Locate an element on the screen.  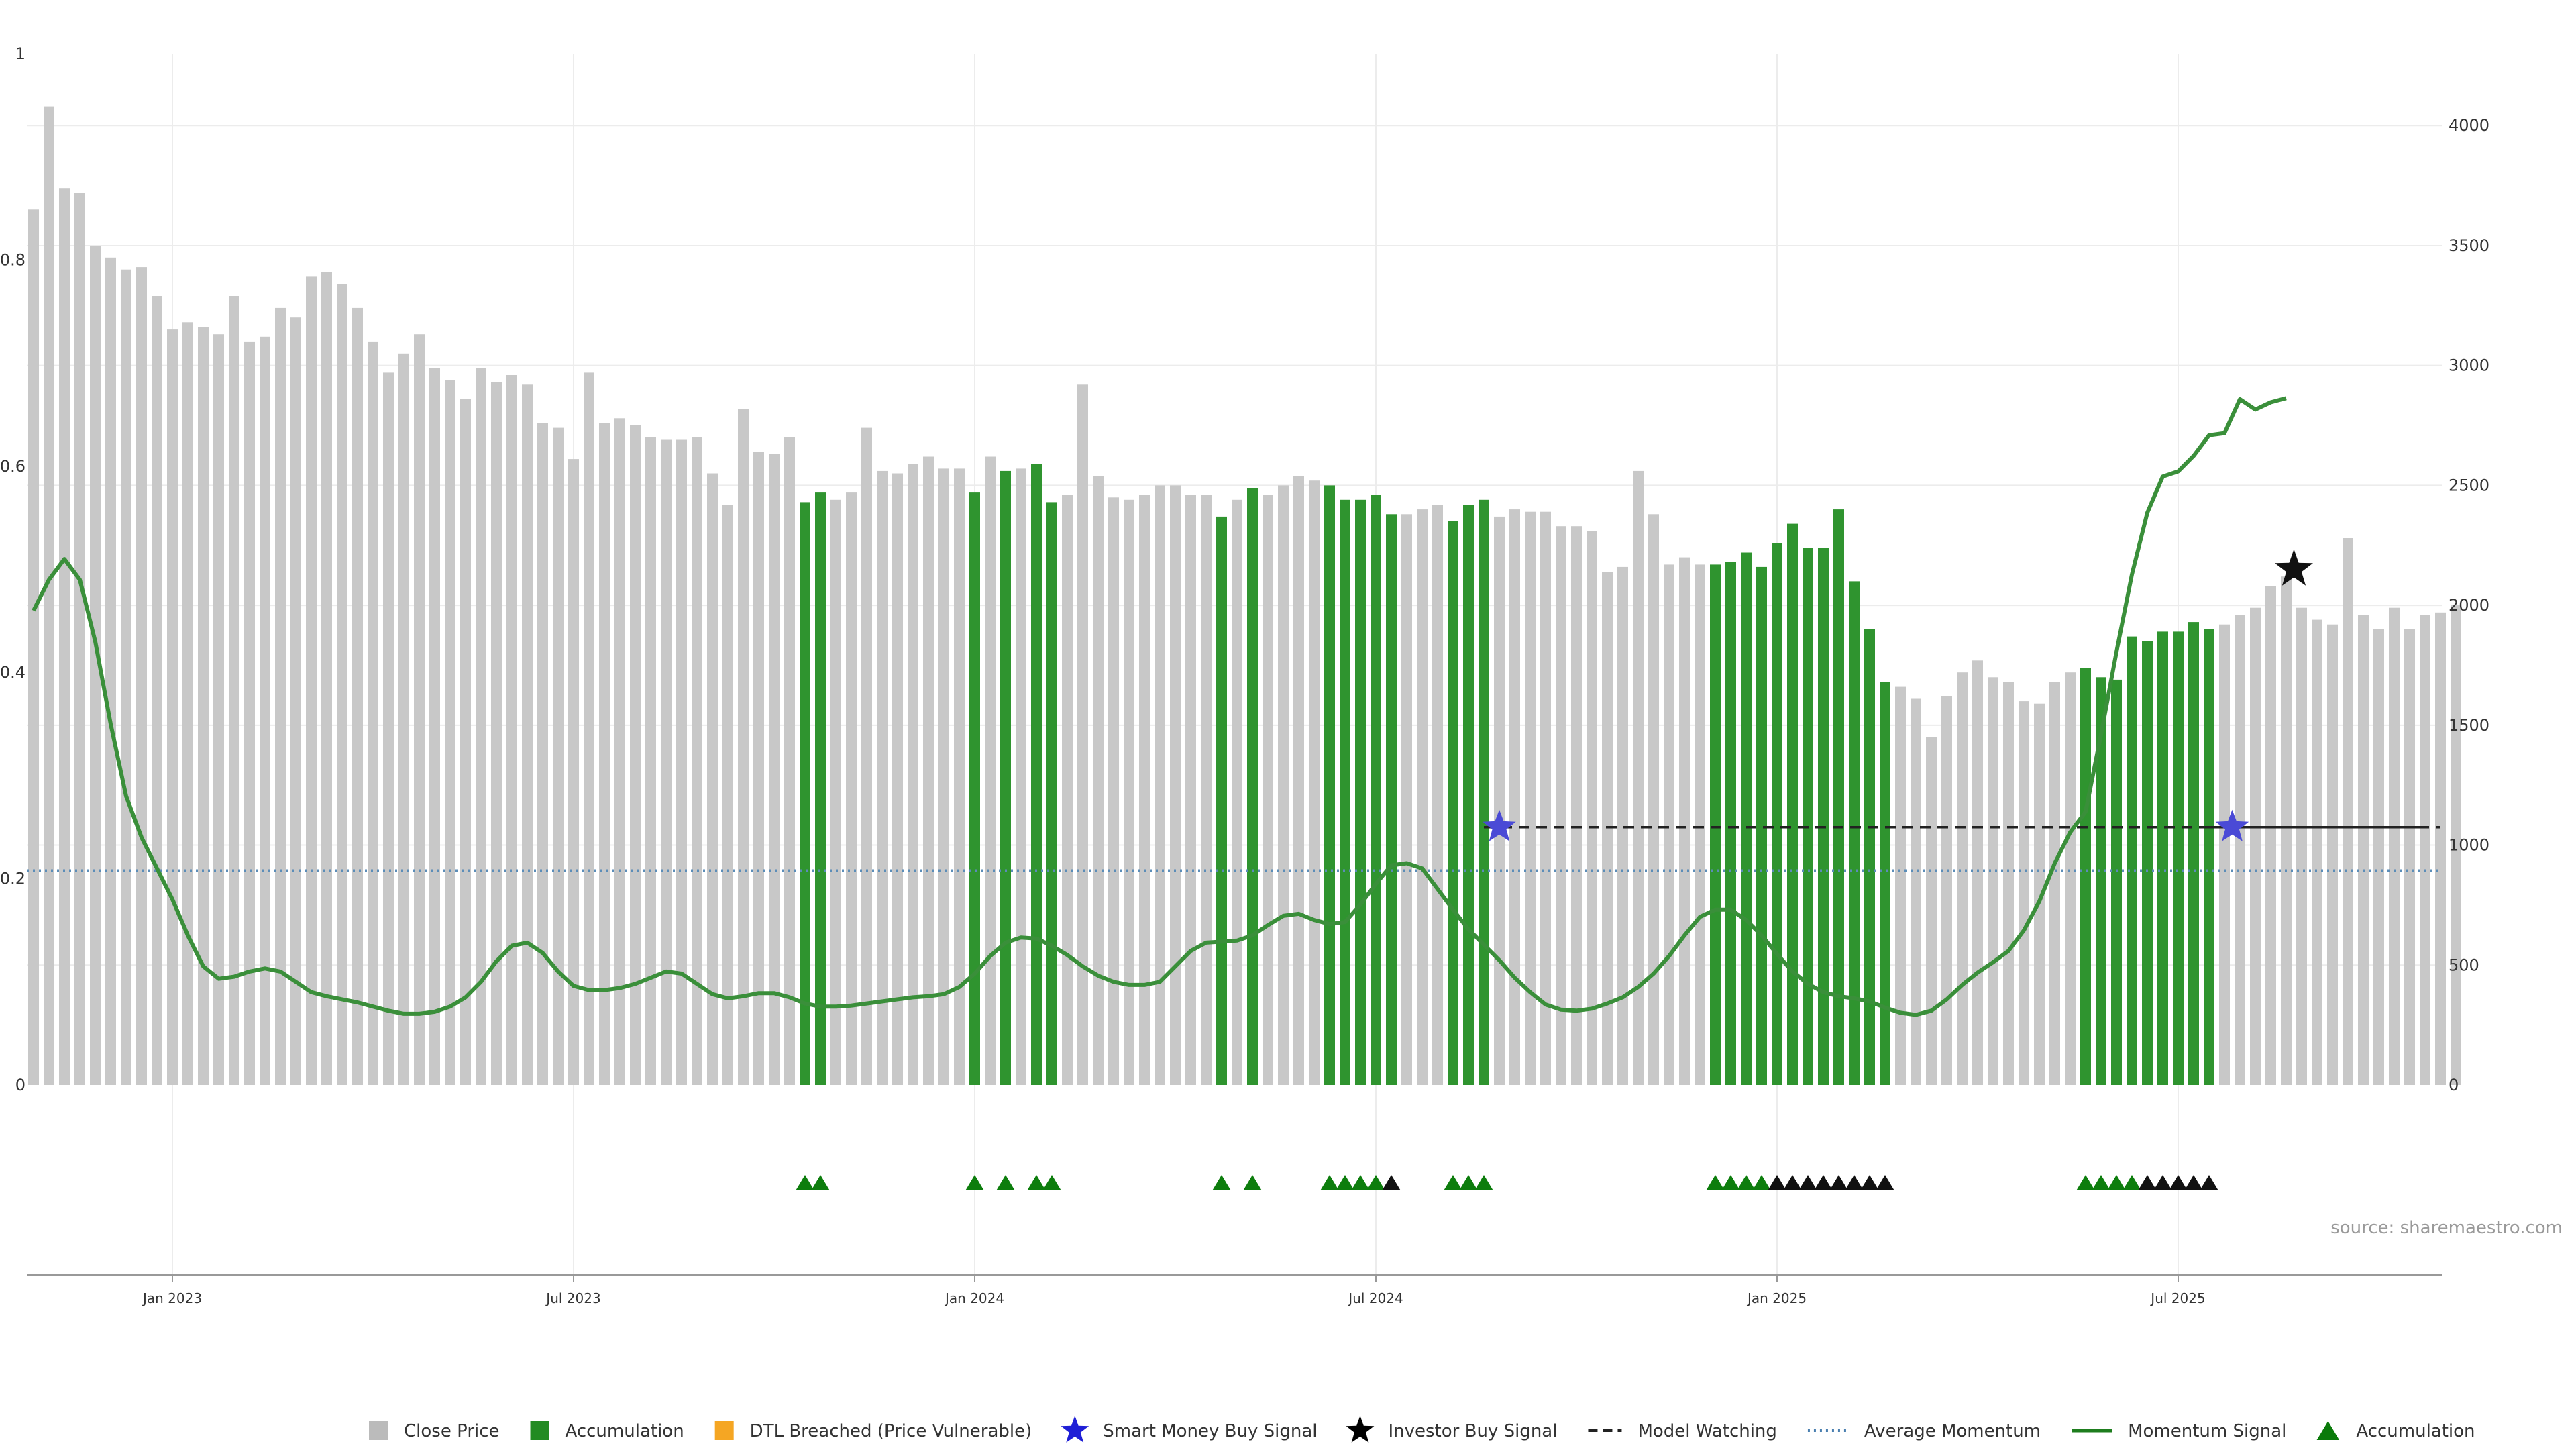
legend-item-momentum-signal: Momentum Signal is located at coordinates (2179, 1431).